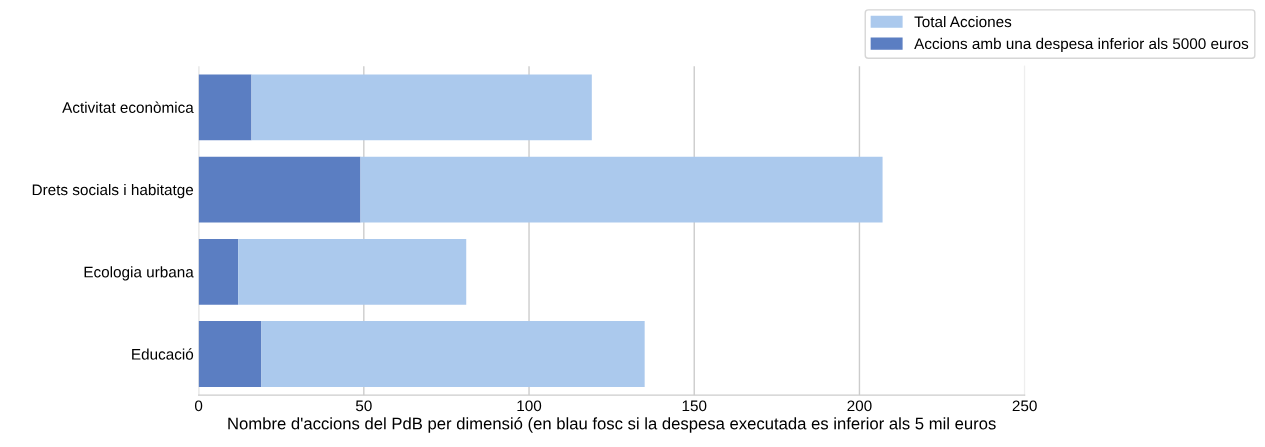 The width and height of the screenshot is (1265, 447). Describe the element at coordinates (963, 21) in the screenshot. I see `legend-label: Total Acciones` at that location.